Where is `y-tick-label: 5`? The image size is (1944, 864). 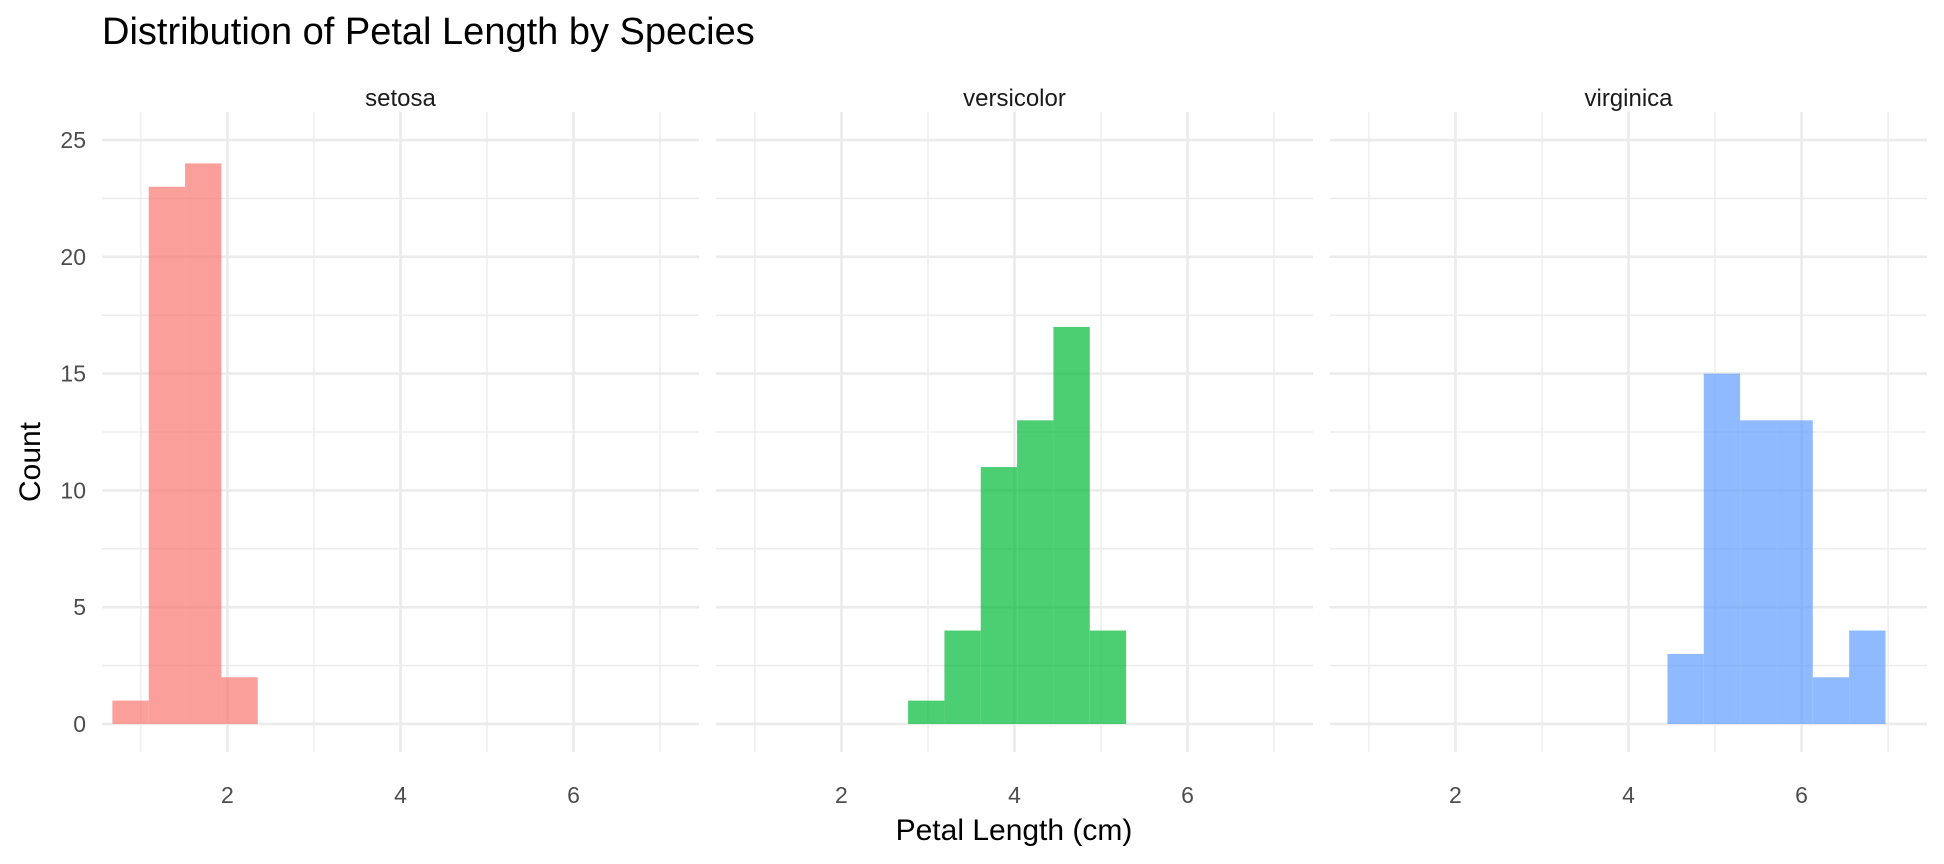 y-tick-label: 5 is located at coordinates (79, 607).